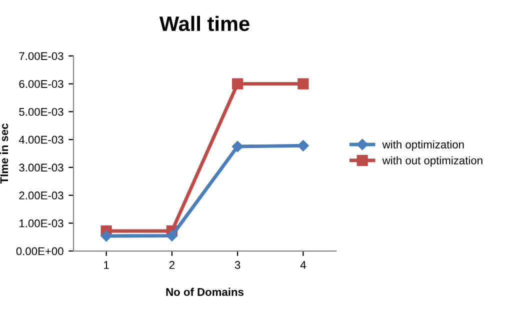  I want to click on legend-label: with out optimization, so click(432, 161).